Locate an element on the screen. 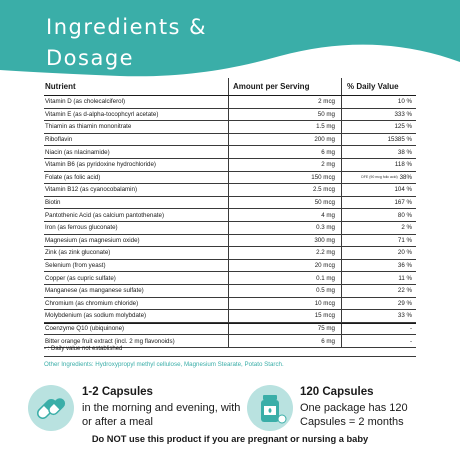  nutrient-name: Vitamin B6 (as pyridoxine hydrochloride) is located at coordinates (136, 164).